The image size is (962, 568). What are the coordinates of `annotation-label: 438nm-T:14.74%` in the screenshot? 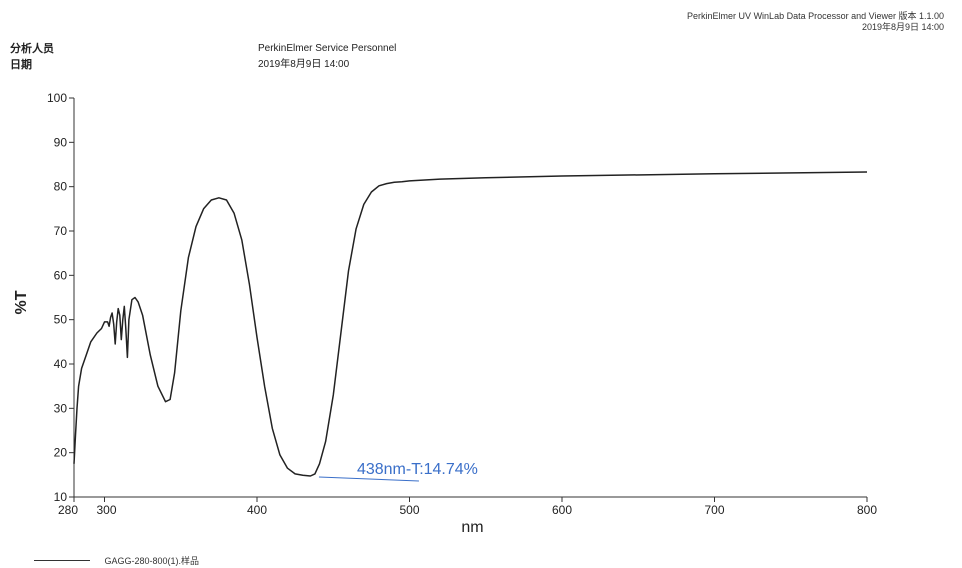 It's located at (417, 469).